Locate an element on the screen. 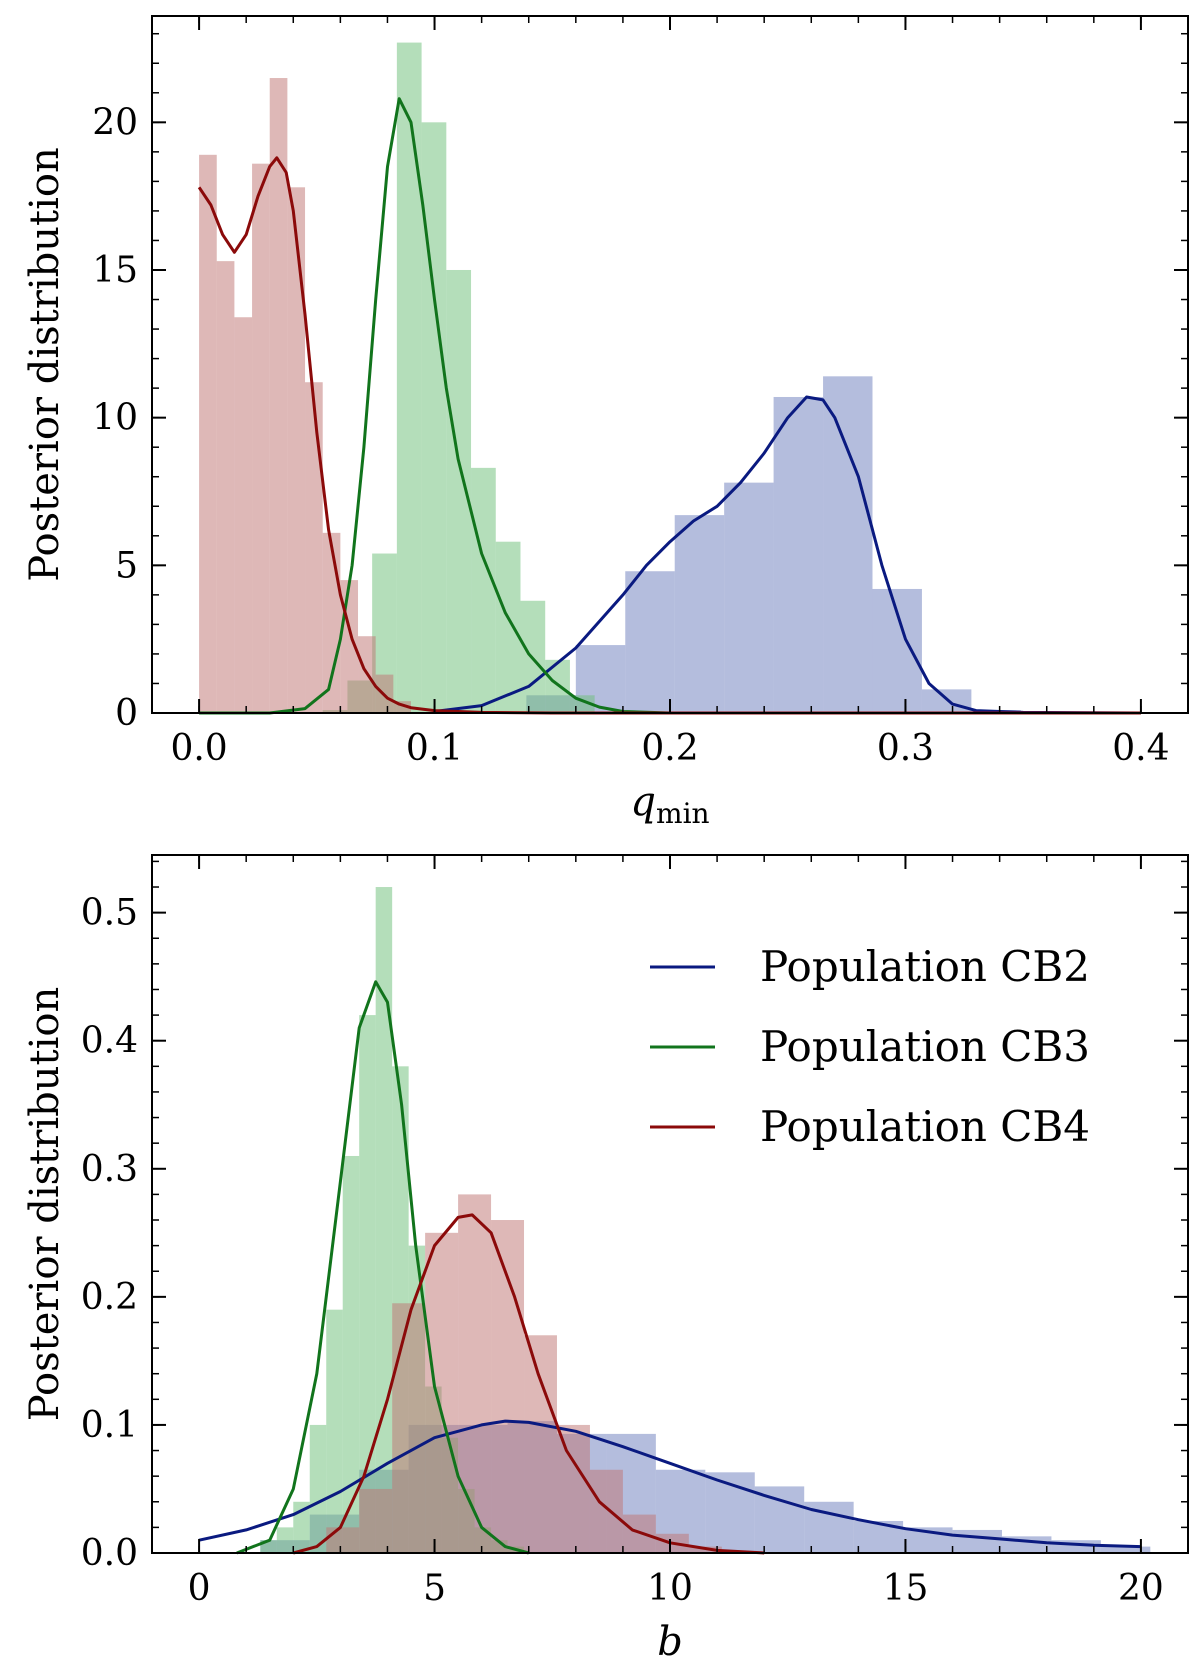  x-tick-label: 10 is located at coordinates (670, 1588).